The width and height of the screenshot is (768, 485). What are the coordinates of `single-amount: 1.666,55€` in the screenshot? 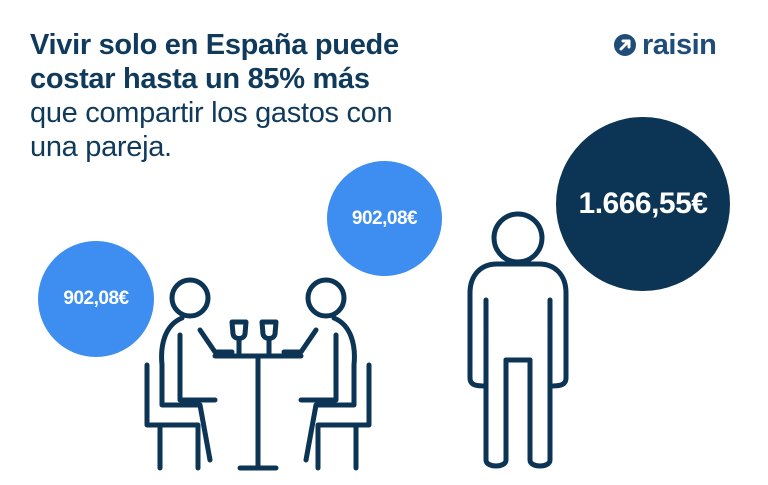 It's located at (643, 203).